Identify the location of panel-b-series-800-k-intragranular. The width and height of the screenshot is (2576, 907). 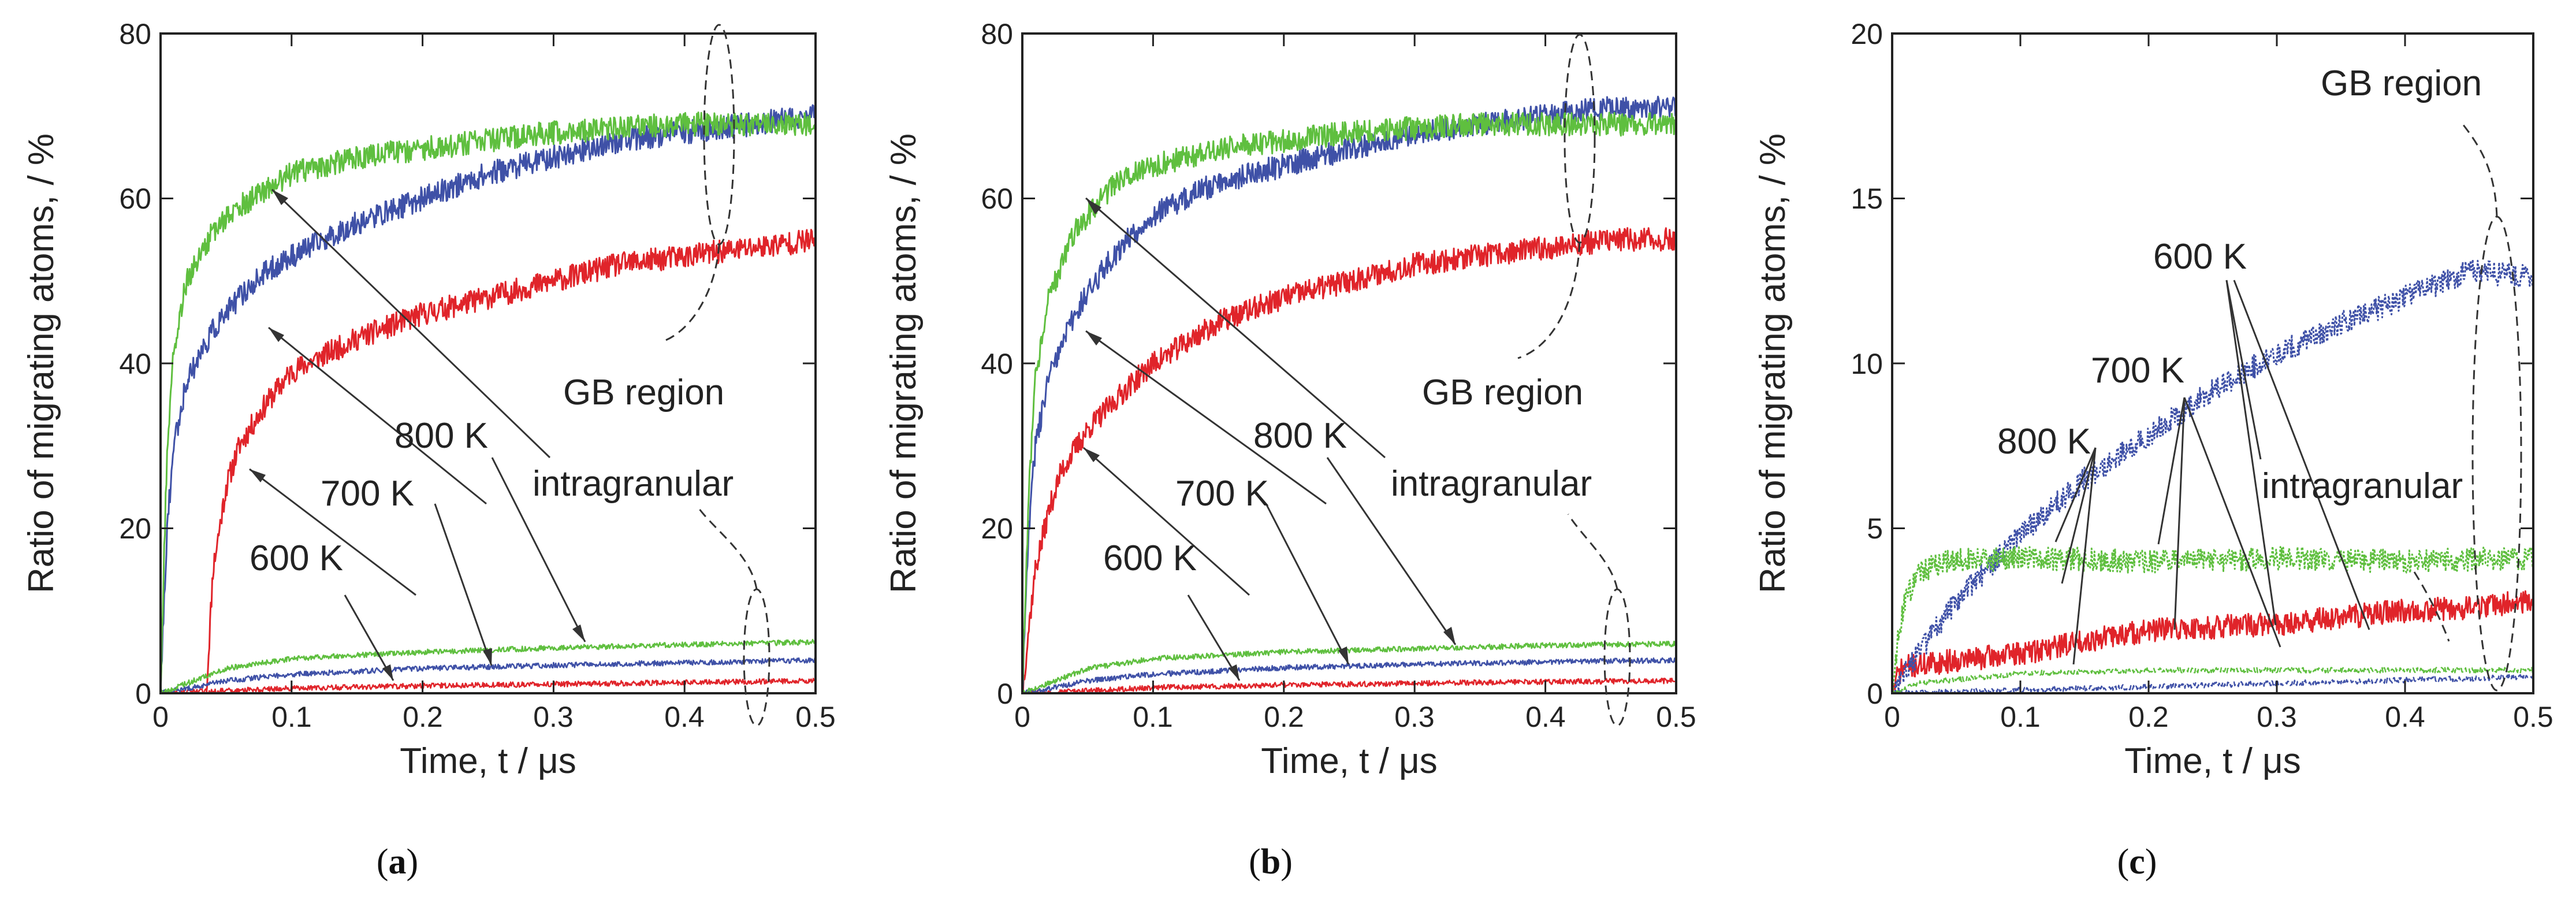
(1350, 667).